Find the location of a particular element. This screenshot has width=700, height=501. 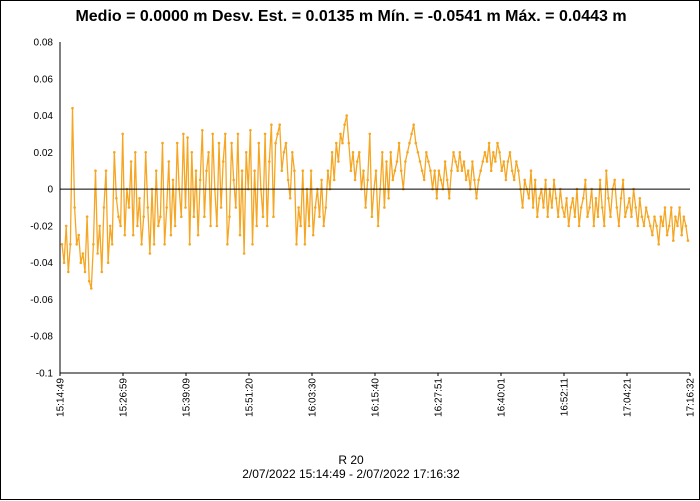

x-tick-label: 17:16:32 is located at coordinates (691, 397).